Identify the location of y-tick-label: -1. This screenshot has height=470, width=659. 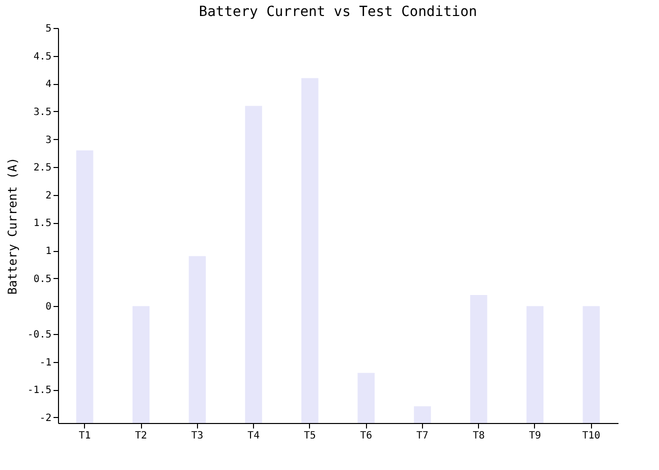
(45, 362).